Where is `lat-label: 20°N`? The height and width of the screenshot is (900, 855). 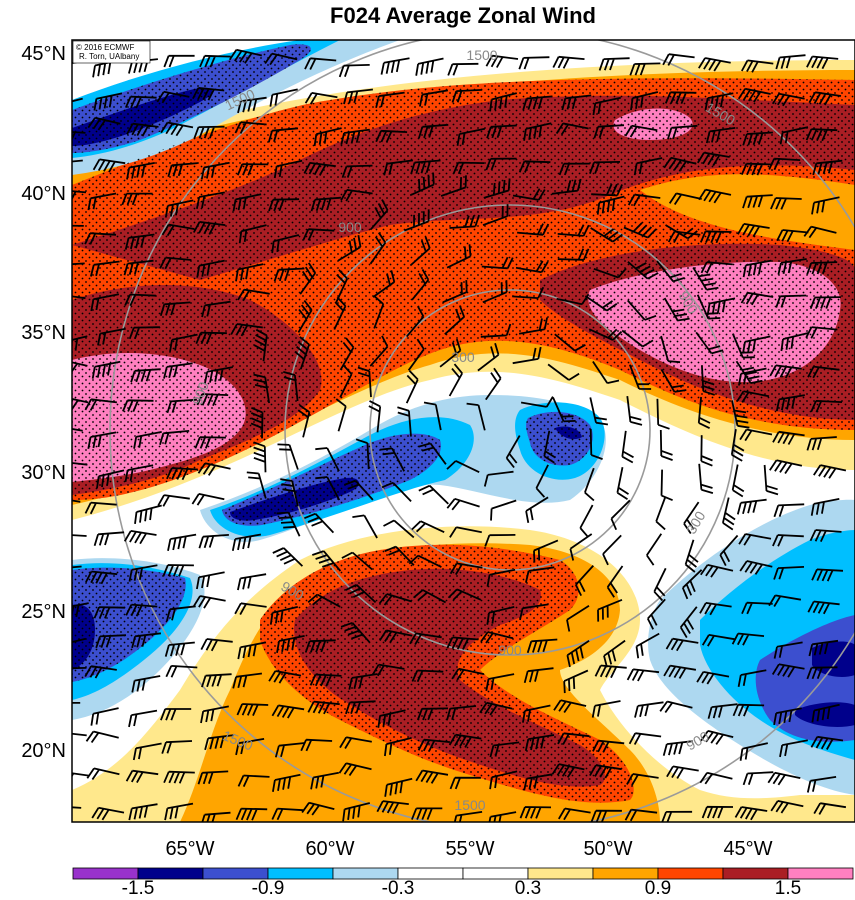
lat-label: 20°N is located at coordinates (43, 751).